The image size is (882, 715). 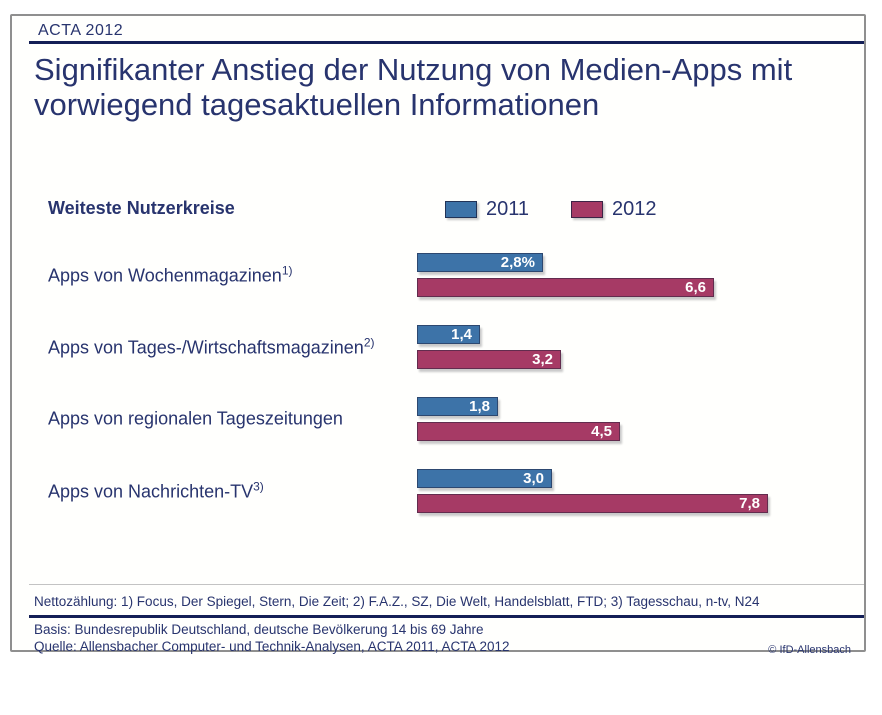 I want to click on legend-item-2012: 2012, so click(x=614, y=209).